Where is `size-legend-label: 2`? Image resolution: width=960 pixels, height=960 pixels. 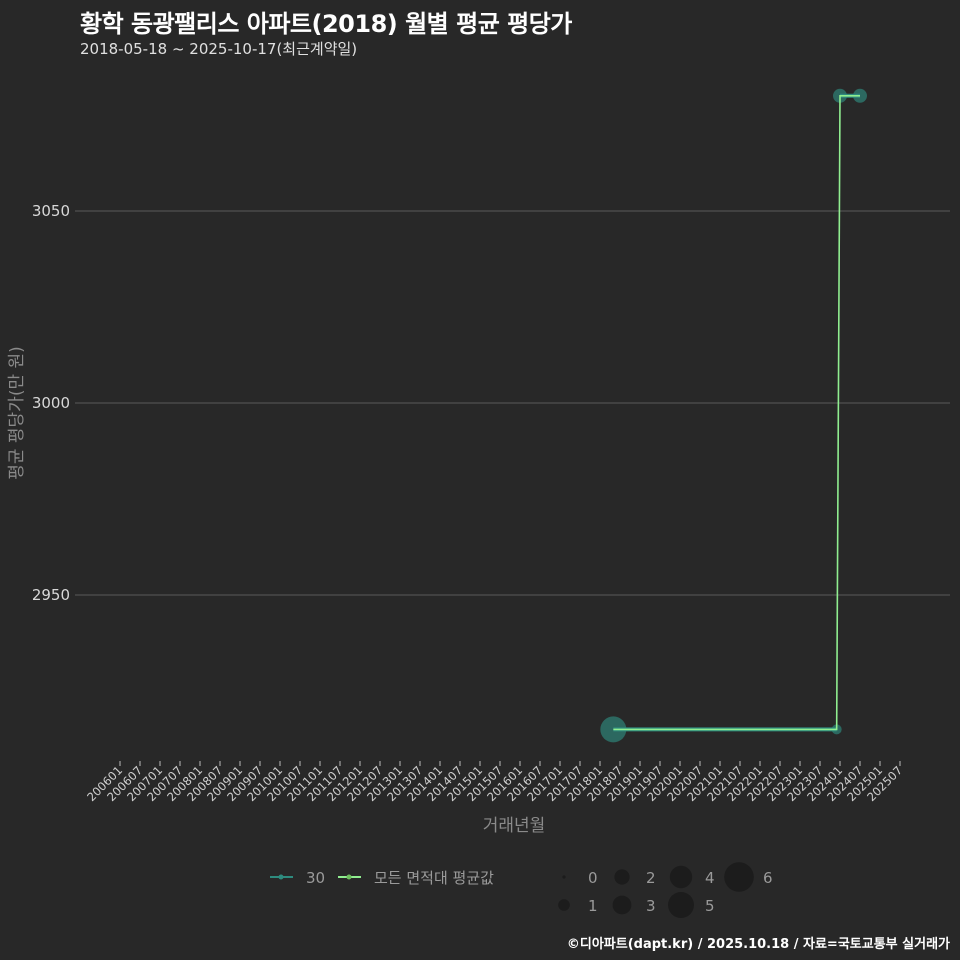
size-legend-label: 2 is located at coordinates (651, 878).